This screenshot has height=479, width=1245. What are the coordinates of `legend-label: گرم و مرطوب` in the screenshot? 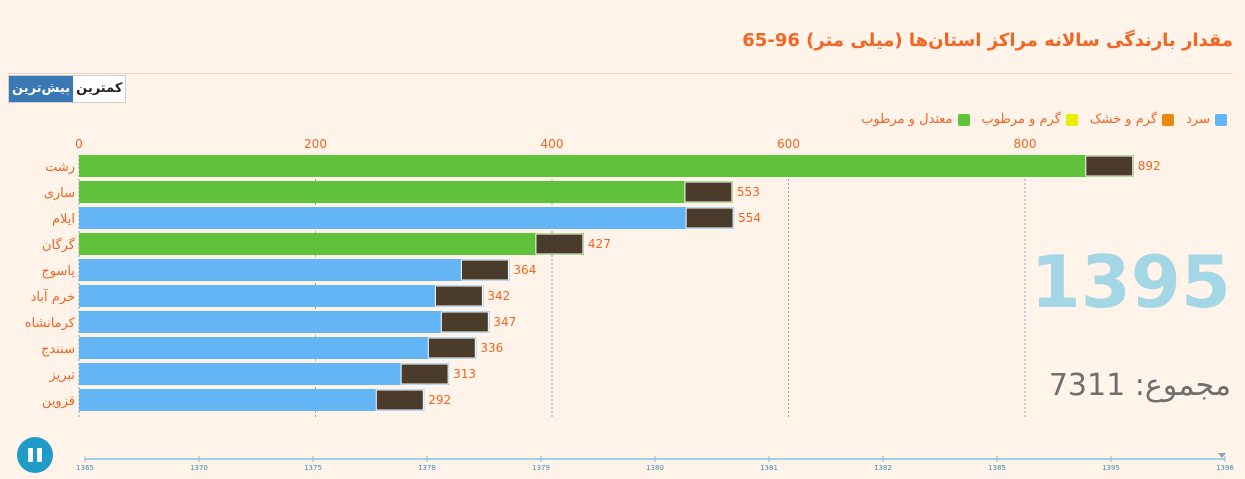 It's located at (1021, 119).